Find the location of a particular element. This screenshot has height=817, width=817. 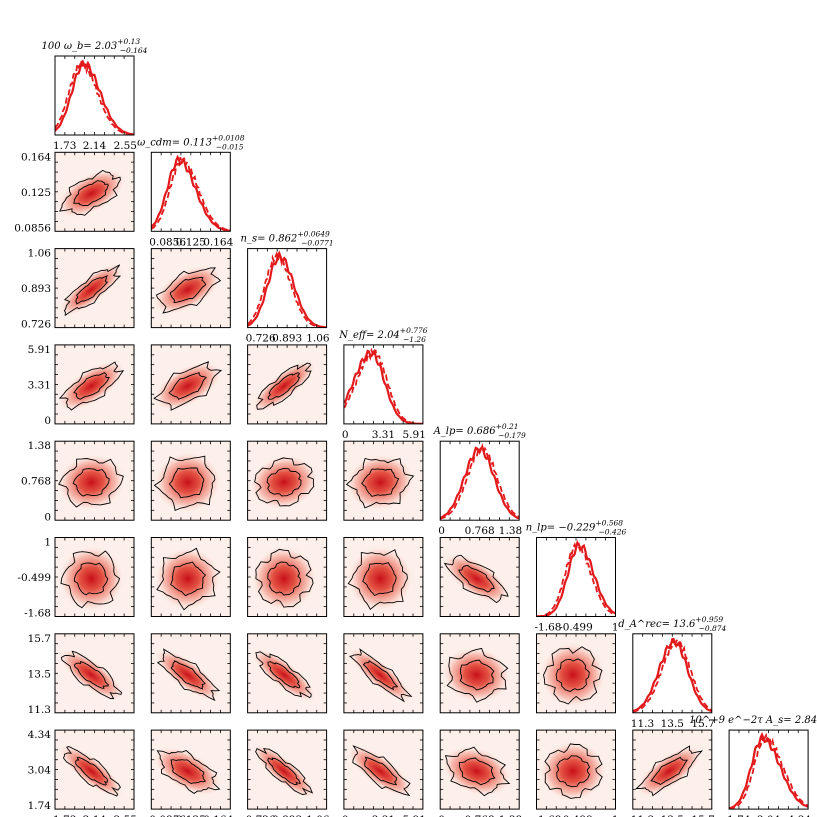

x-tick-label: 1 is located at coordinates (615, 628).